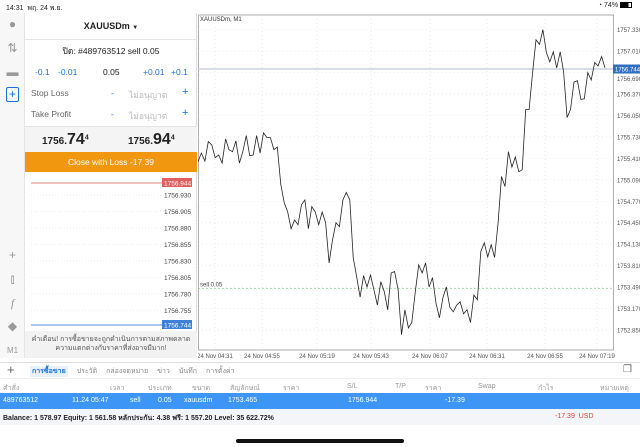 This screenshot has height=447, width=640. I want to click on column-header: เวลา, so click(117, 388).